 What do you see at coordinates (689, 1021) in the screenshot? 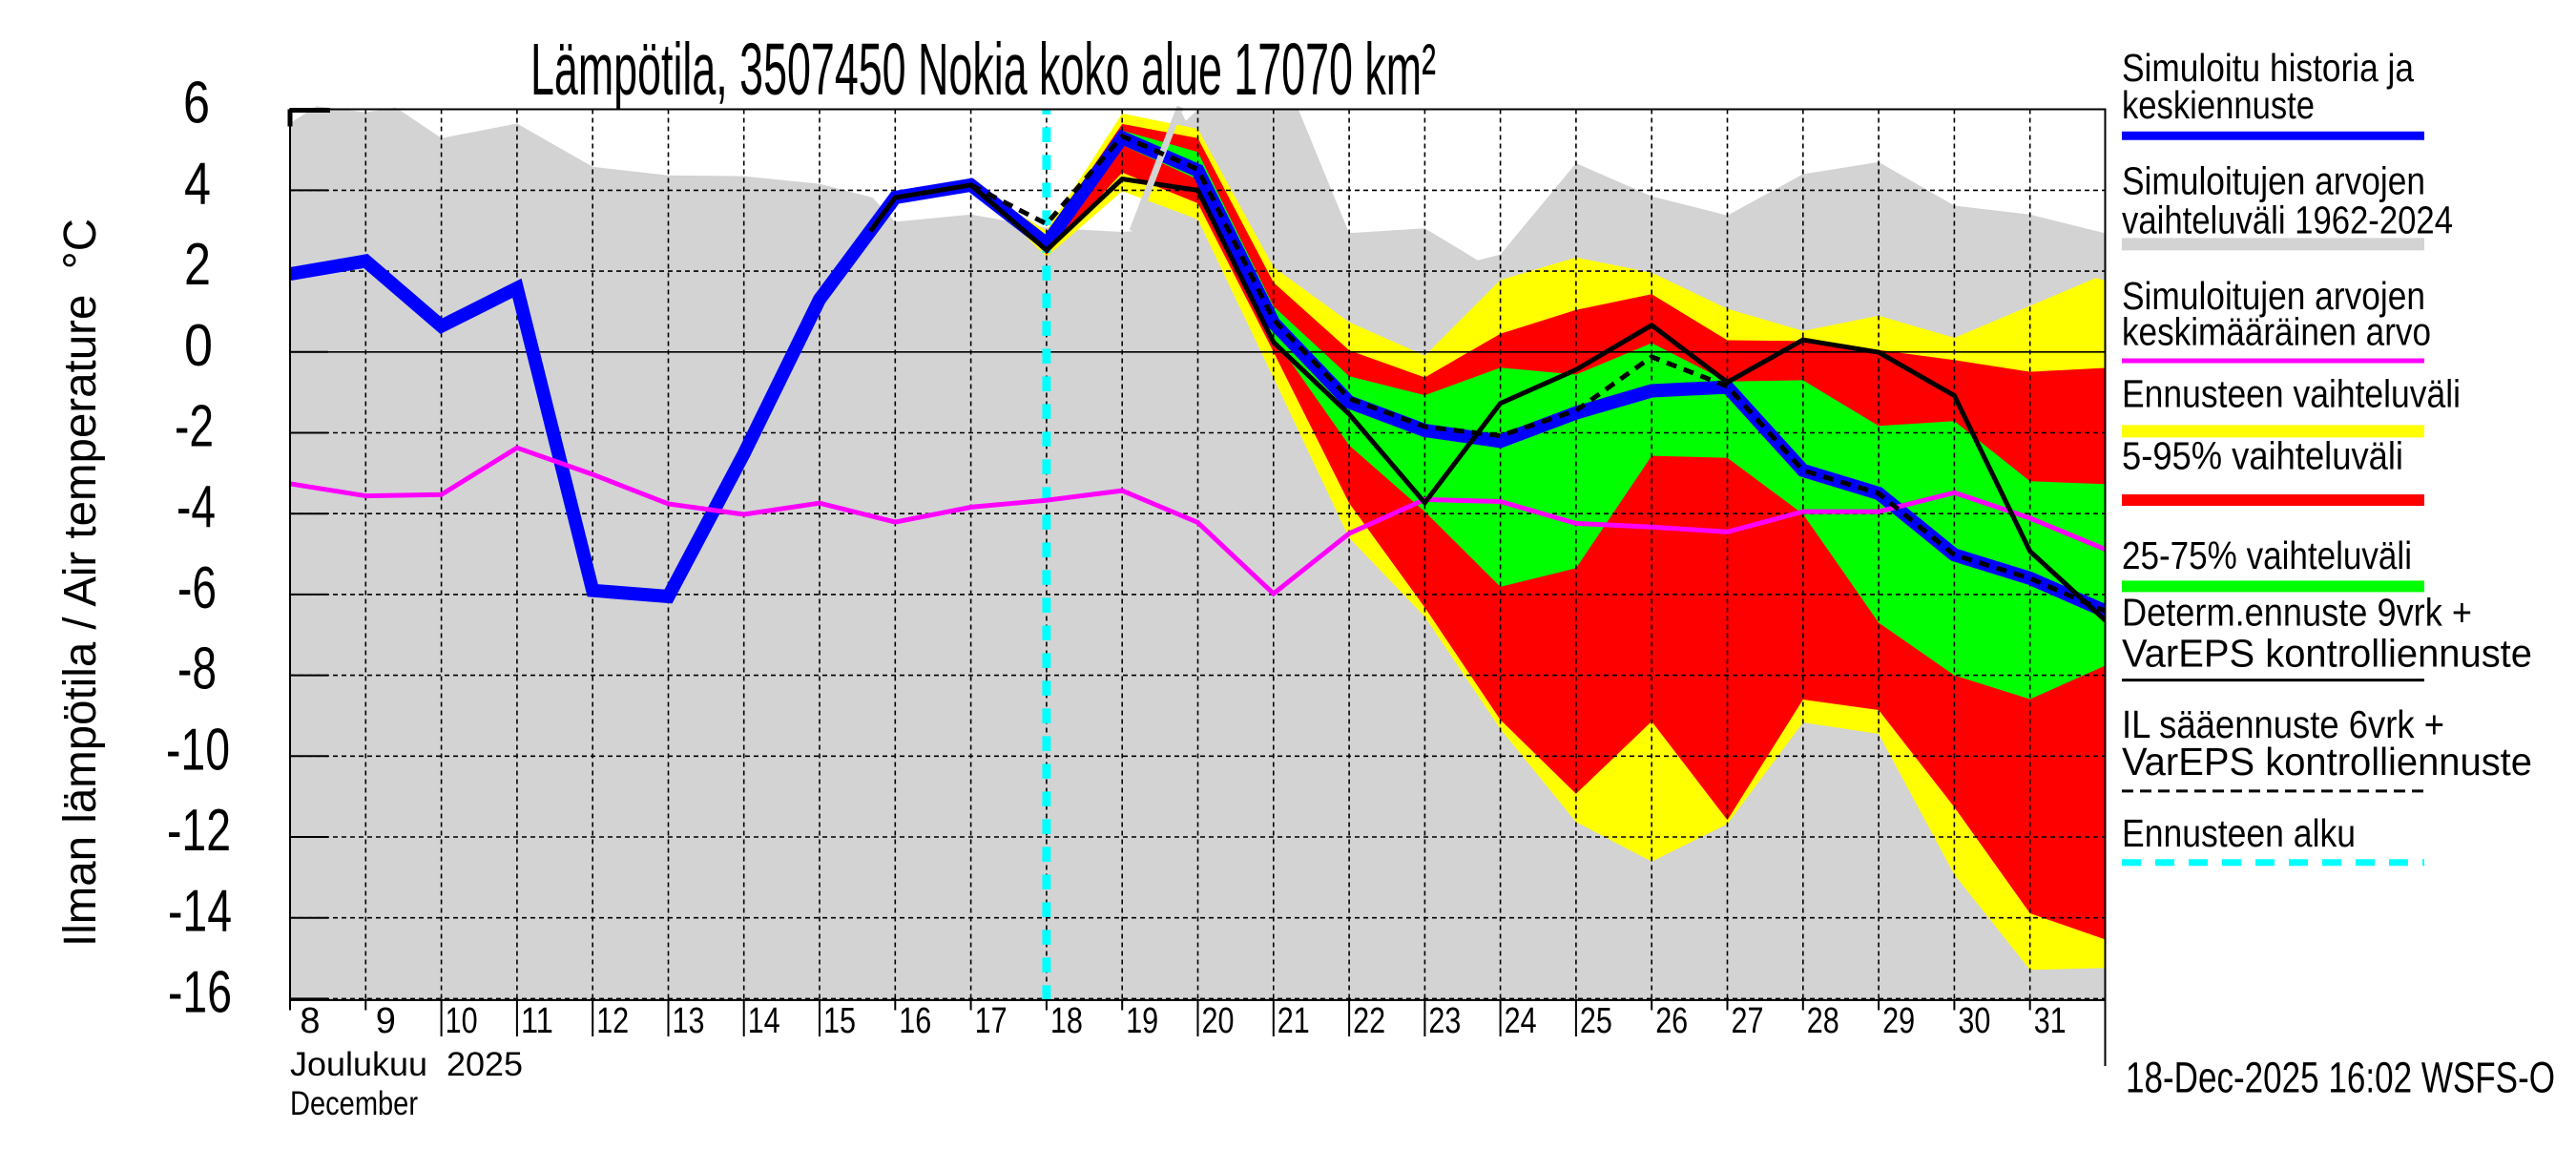
I see `svg-text: 13` at bounding box center [689, 1021].